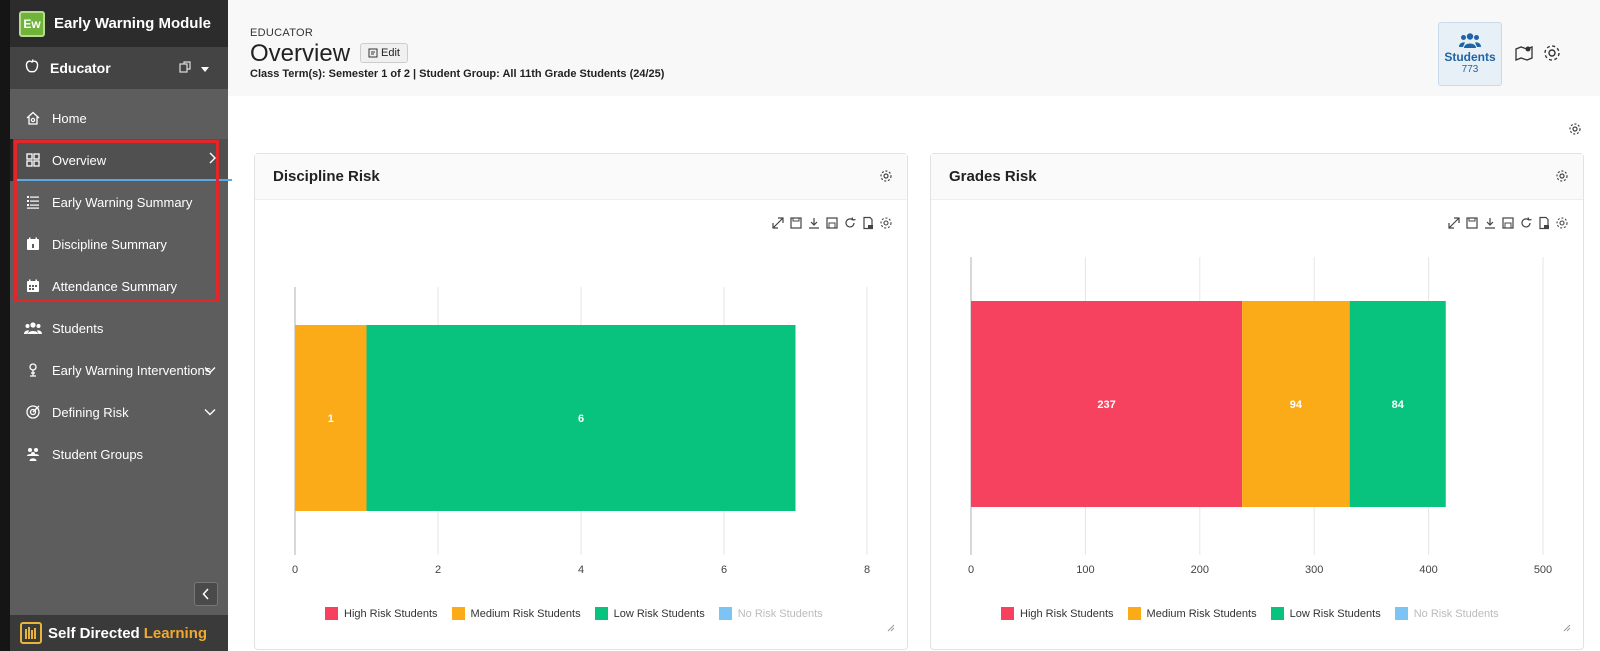  What do you see at coordinates (1085, 570) in the screenshot?
I see `x-tick-label: 100` at bounding box center [1085, 570].